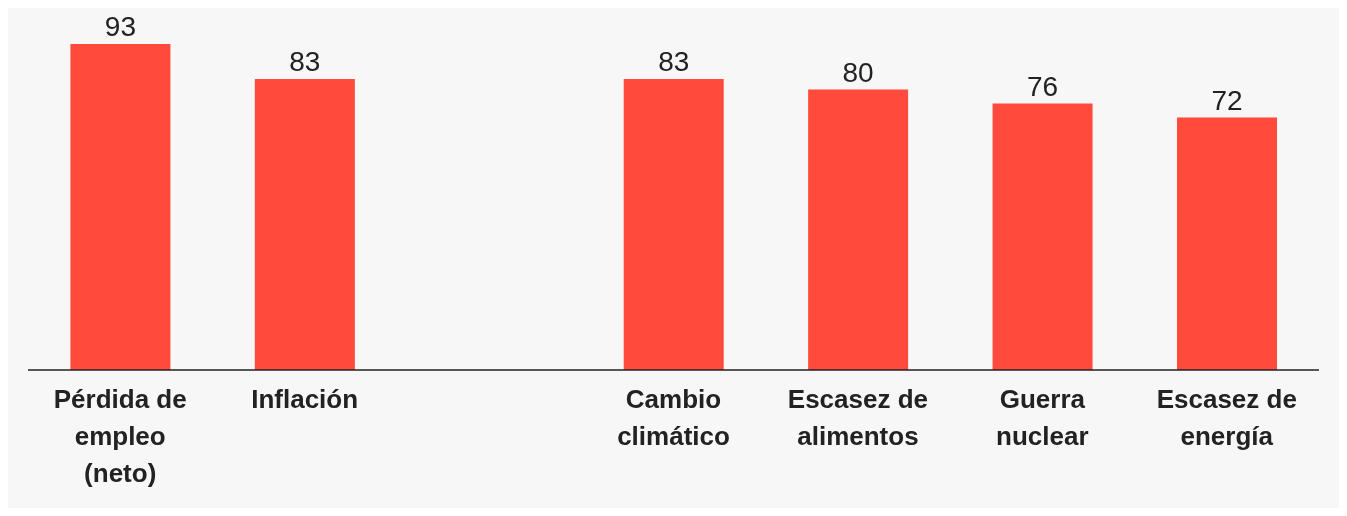 Image resolution: width=1347 pixels, height=516 pixels. I want to click on data-label: 76, so click(1042, 86).